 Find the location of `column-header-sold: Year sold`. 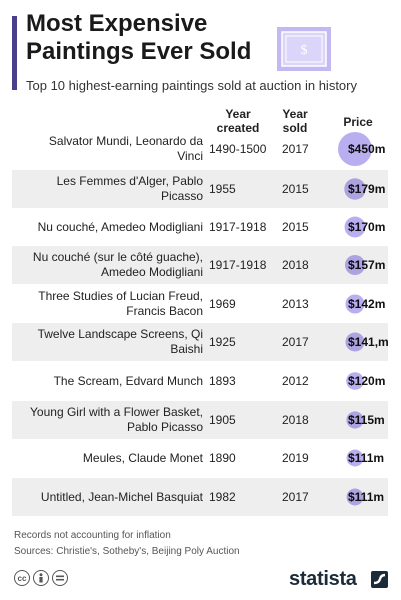

column-header-sold: Year sold is located at coordinates (295, 121).